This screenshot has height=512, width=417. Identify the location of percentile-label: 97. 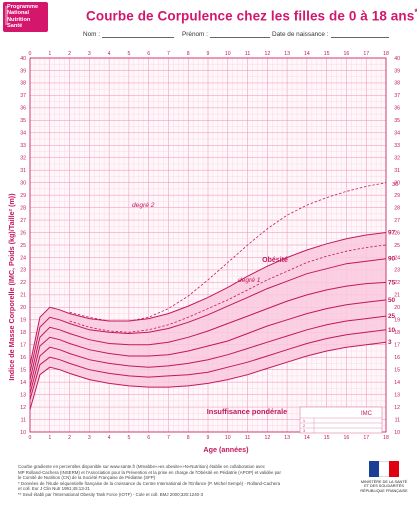
(392, 233).